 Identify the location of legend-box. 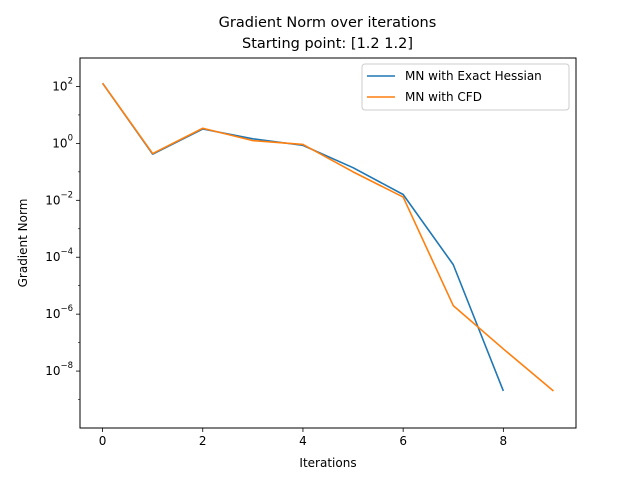
(465, 87).